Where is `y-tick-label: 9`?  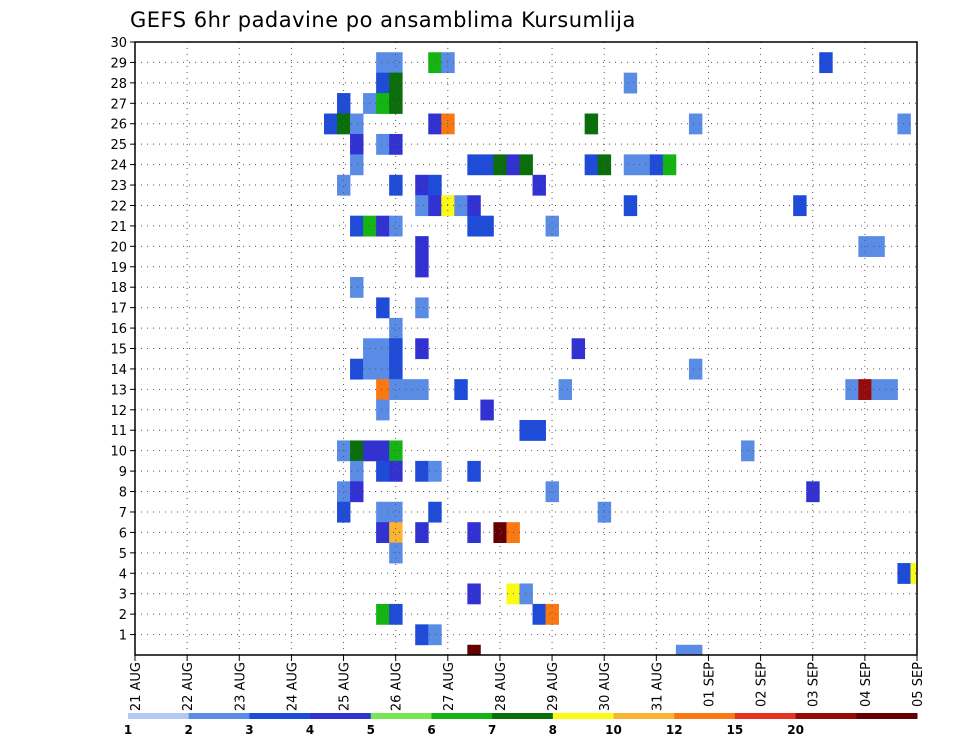
y-tick-label: 9 is located at coordinates (123, 472).